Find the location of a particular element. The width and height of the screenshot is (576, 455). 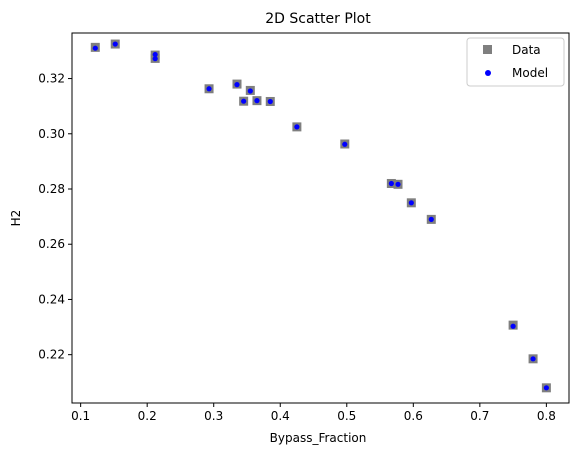

y-tick-label: 0.28 is located at coordinates (51, 189).